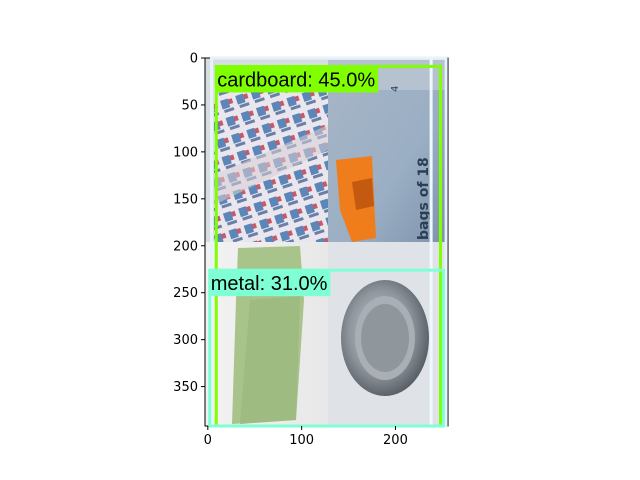  I want to click on labels-layer: cardboard: 45.0% metal: 31.0%, so click(294, 181).